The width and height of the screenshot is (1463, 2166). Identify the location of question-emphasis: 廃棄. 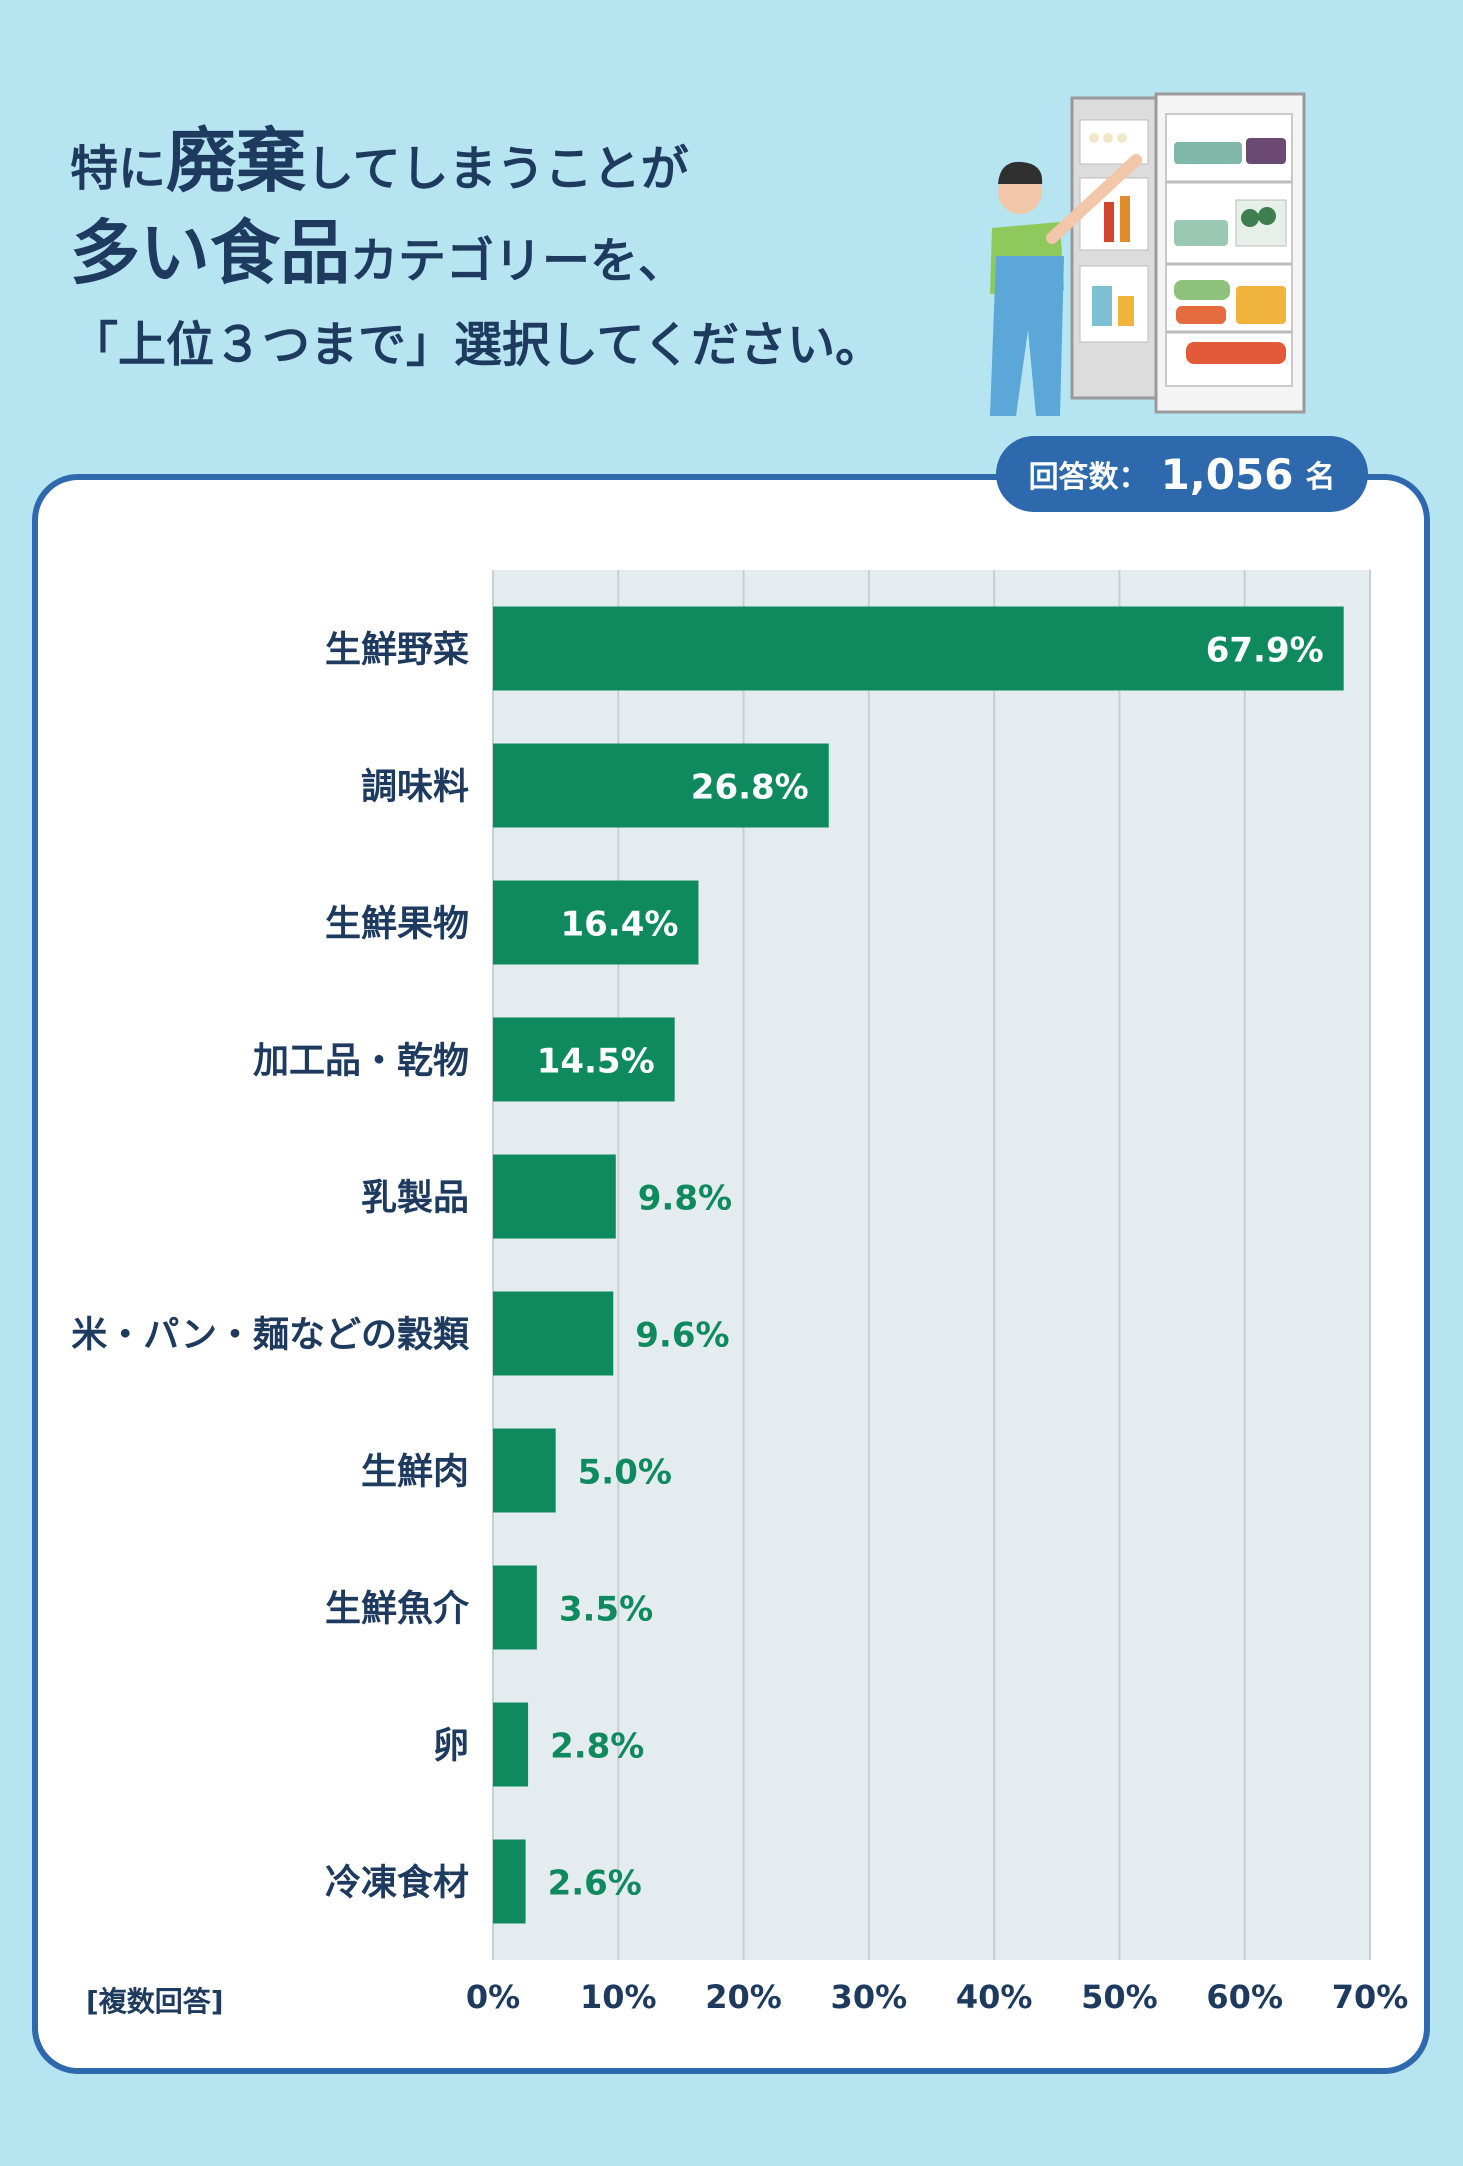
(236, 161).